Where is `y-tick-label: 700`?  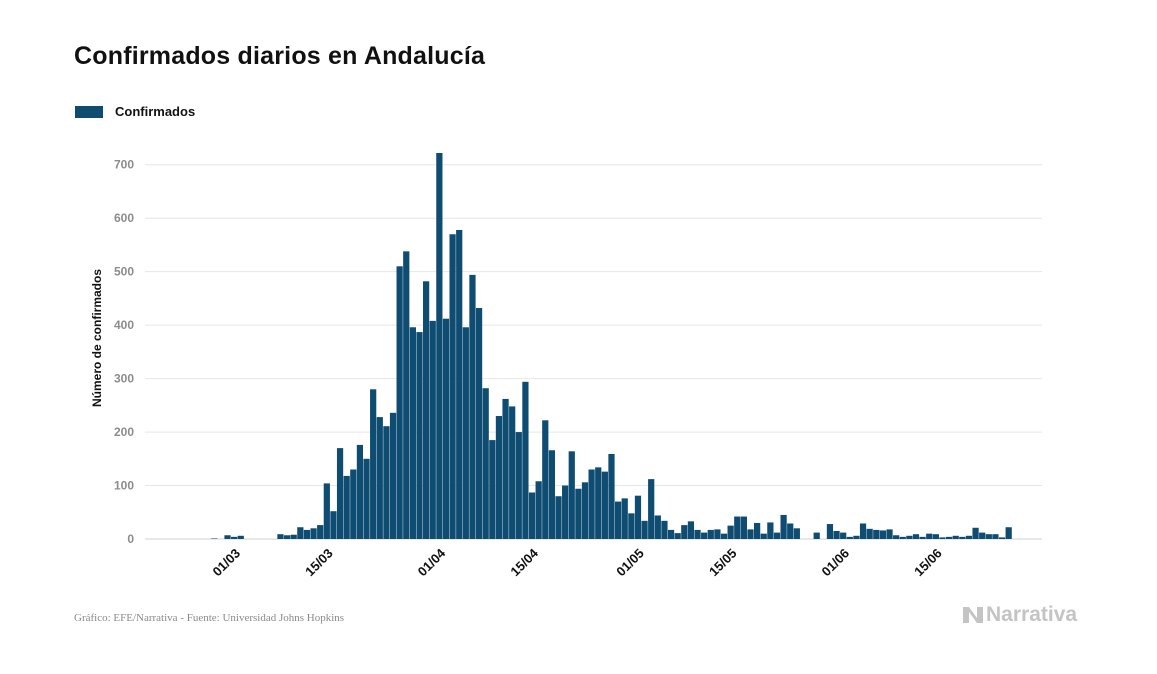
y-tick-label: 700 is located at coordinates (124, 165).